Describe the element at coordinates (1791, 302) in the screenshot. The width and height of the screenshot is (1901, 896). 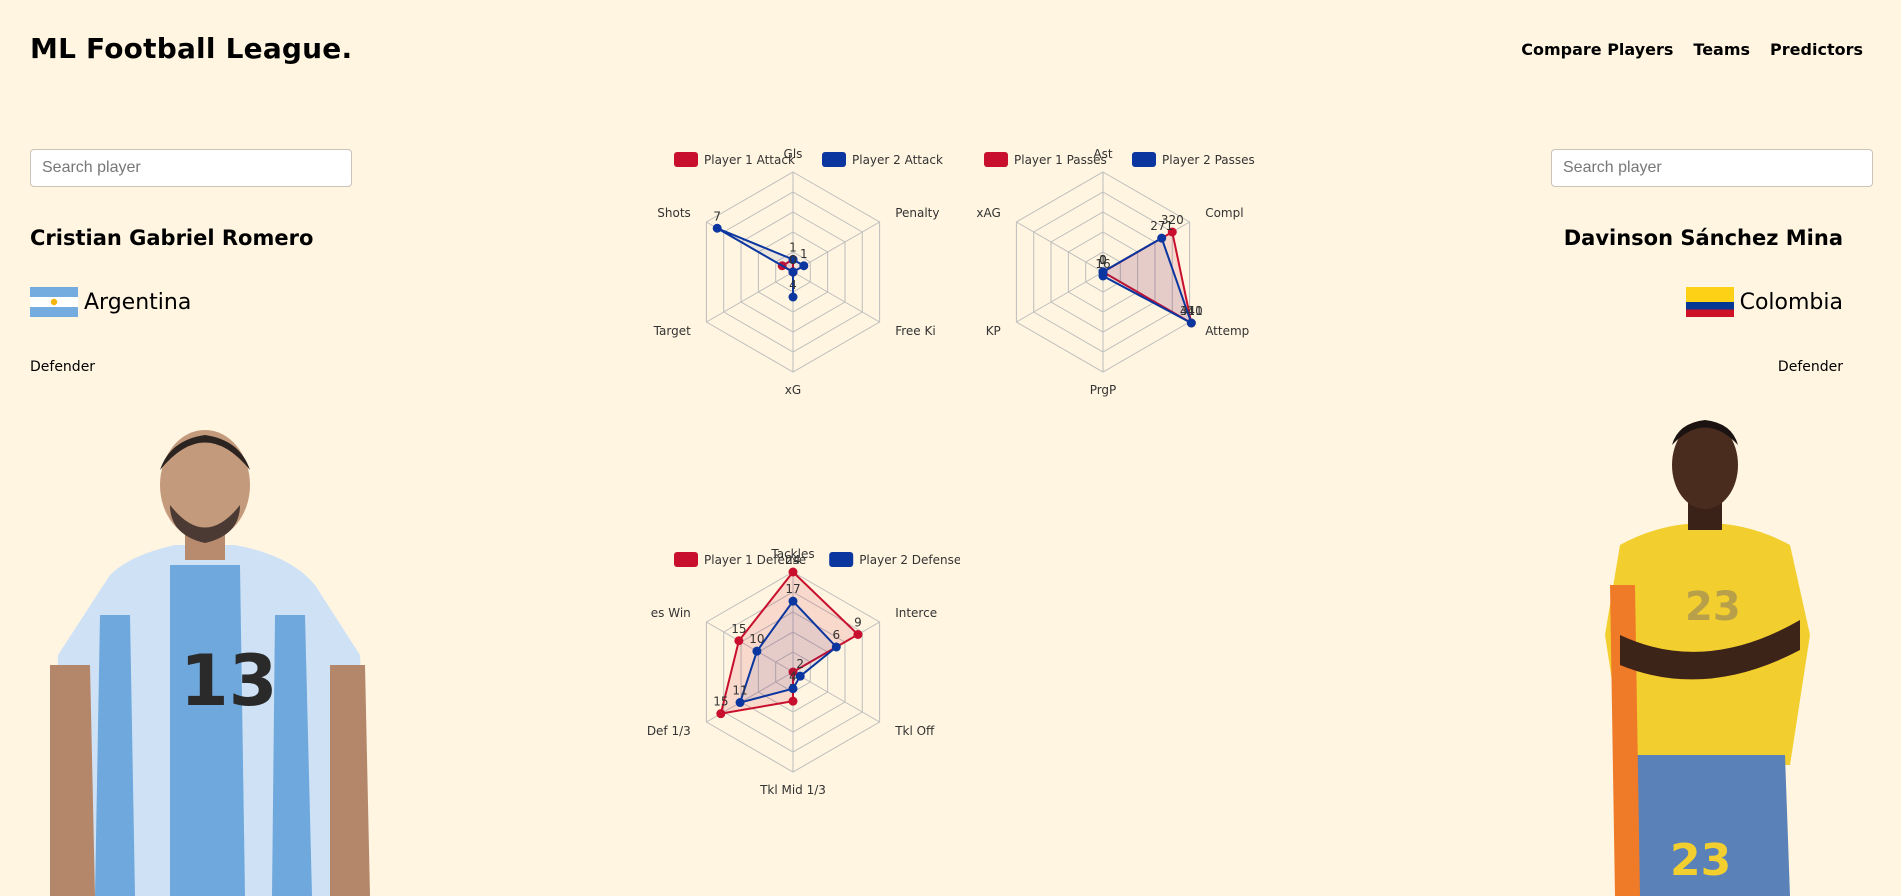
I see `player2-country-label: Colombia` at that location.